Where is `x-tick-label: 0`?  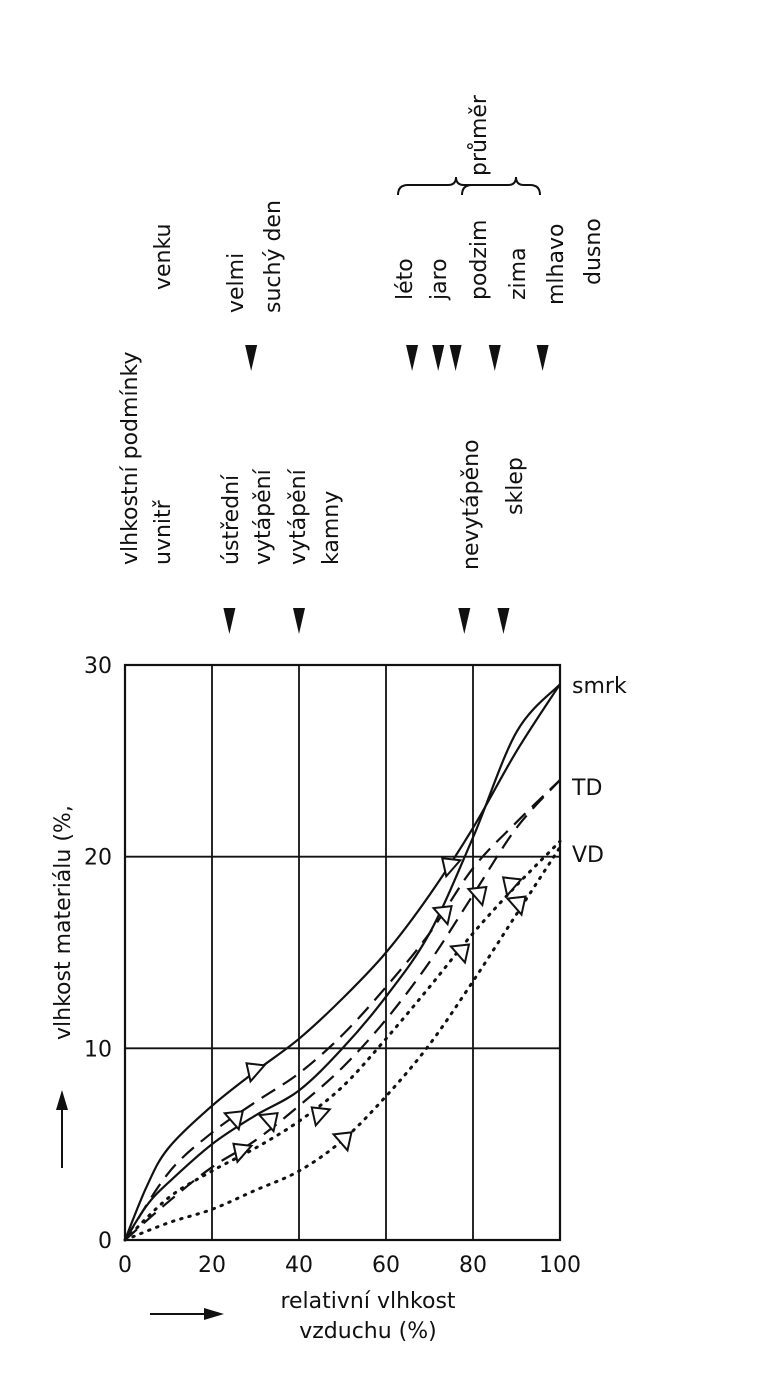 x-tick-label: 0 is located at coordinates (125, 1265).